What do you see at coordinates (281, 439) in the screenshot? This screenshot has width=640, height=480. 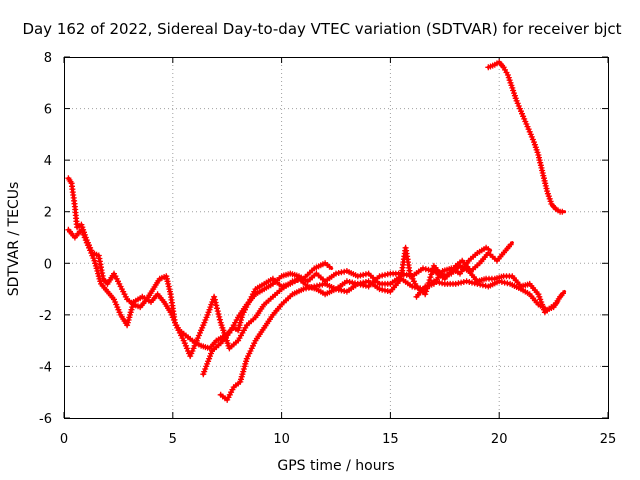 I see `x-tick-label-2: 10` at bounding box center [281, 439].